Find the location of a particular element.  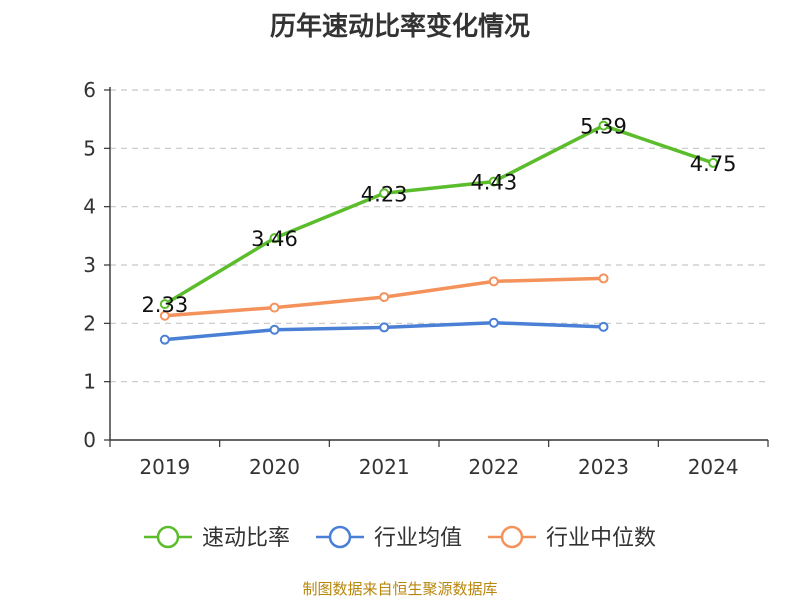

x-tick-label: 2023 is located at coordinates (603, 467).